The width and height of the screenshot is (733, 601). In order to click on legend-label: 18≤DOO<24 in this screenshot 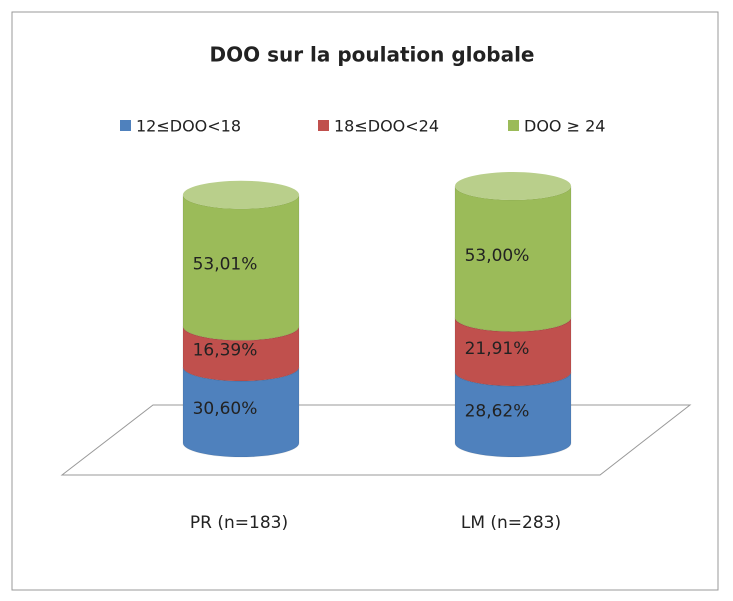, I will do `click(386, 126)`.